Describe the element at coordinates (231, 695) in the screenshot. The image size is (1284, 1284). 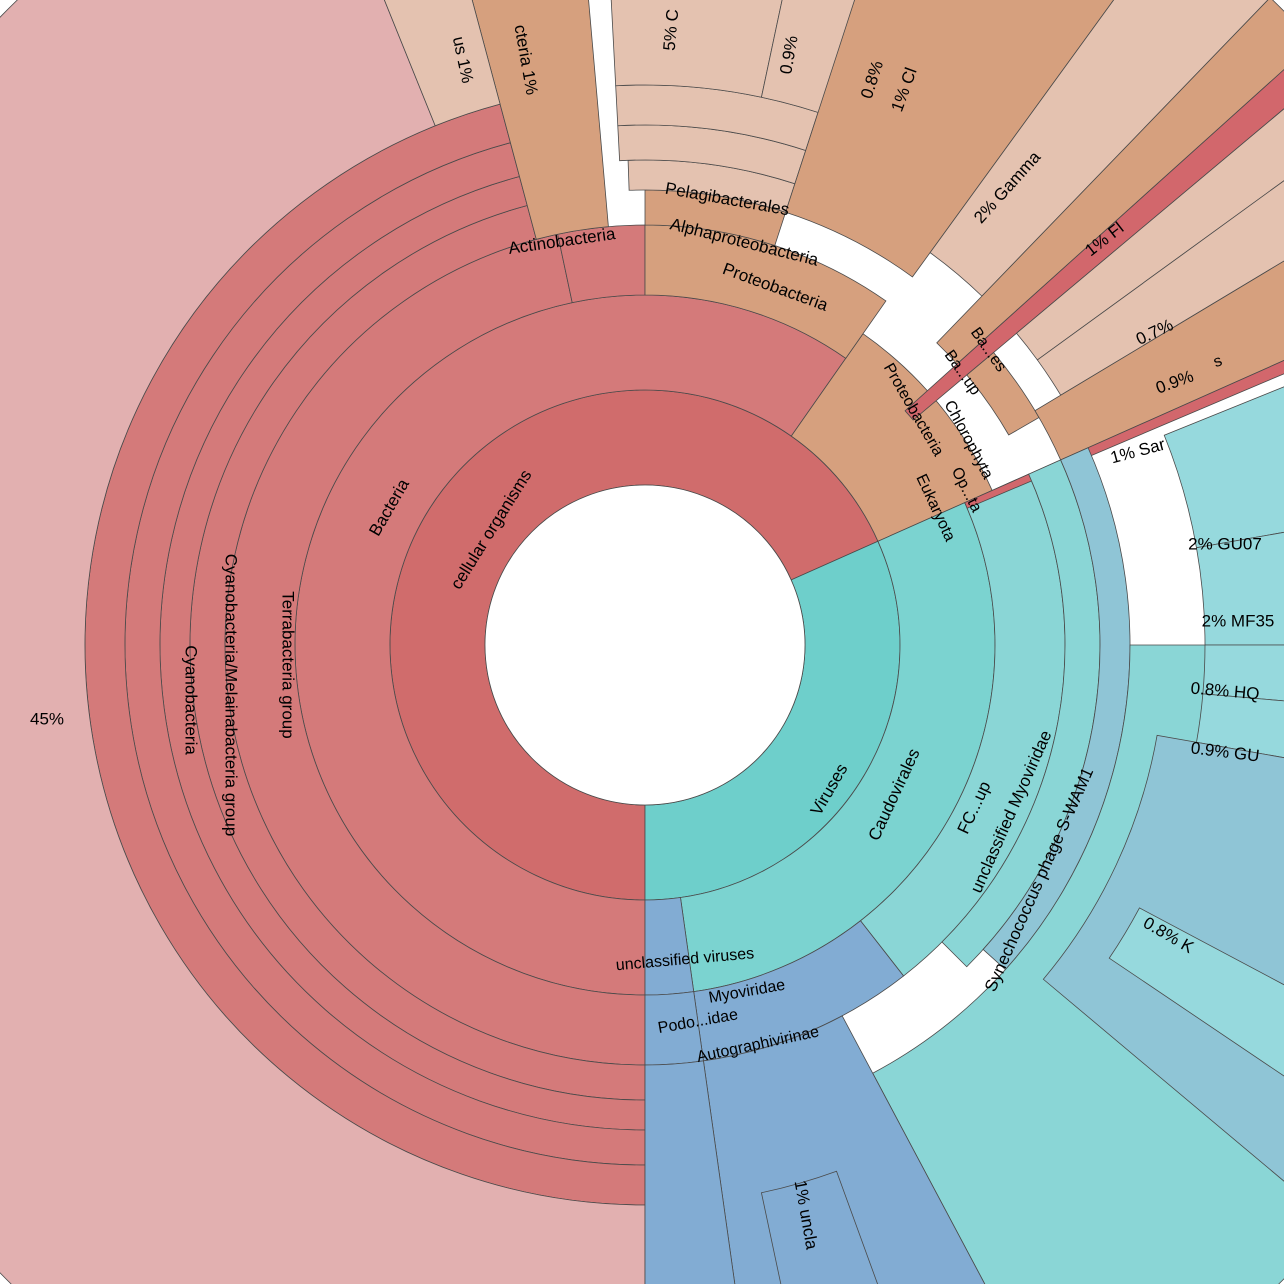
I see `label-cyano-mel-group: Cyanobacteria/Melainabacteria group` at that location.